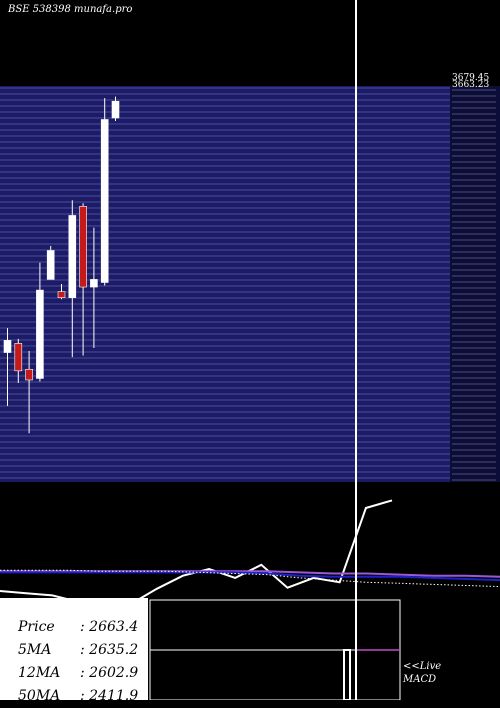  Describe the element at coordinates (422, 673) in the screenshot. I see `live-macd-label: <<Live MACD` at that location.